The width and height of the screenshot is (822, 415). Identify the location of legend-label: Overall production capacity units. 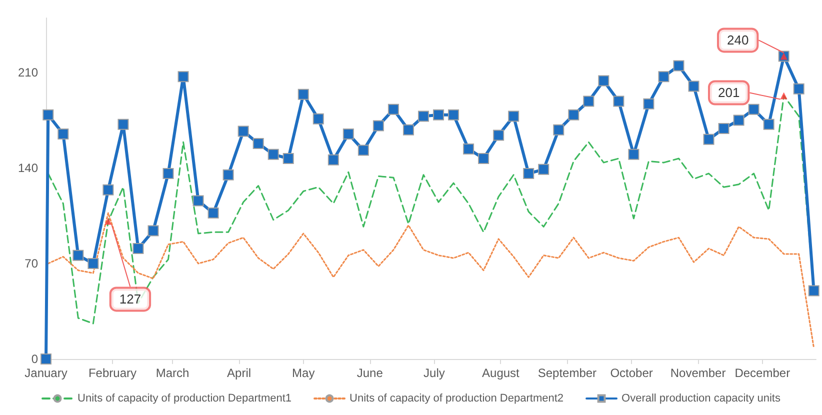
(701, 398).